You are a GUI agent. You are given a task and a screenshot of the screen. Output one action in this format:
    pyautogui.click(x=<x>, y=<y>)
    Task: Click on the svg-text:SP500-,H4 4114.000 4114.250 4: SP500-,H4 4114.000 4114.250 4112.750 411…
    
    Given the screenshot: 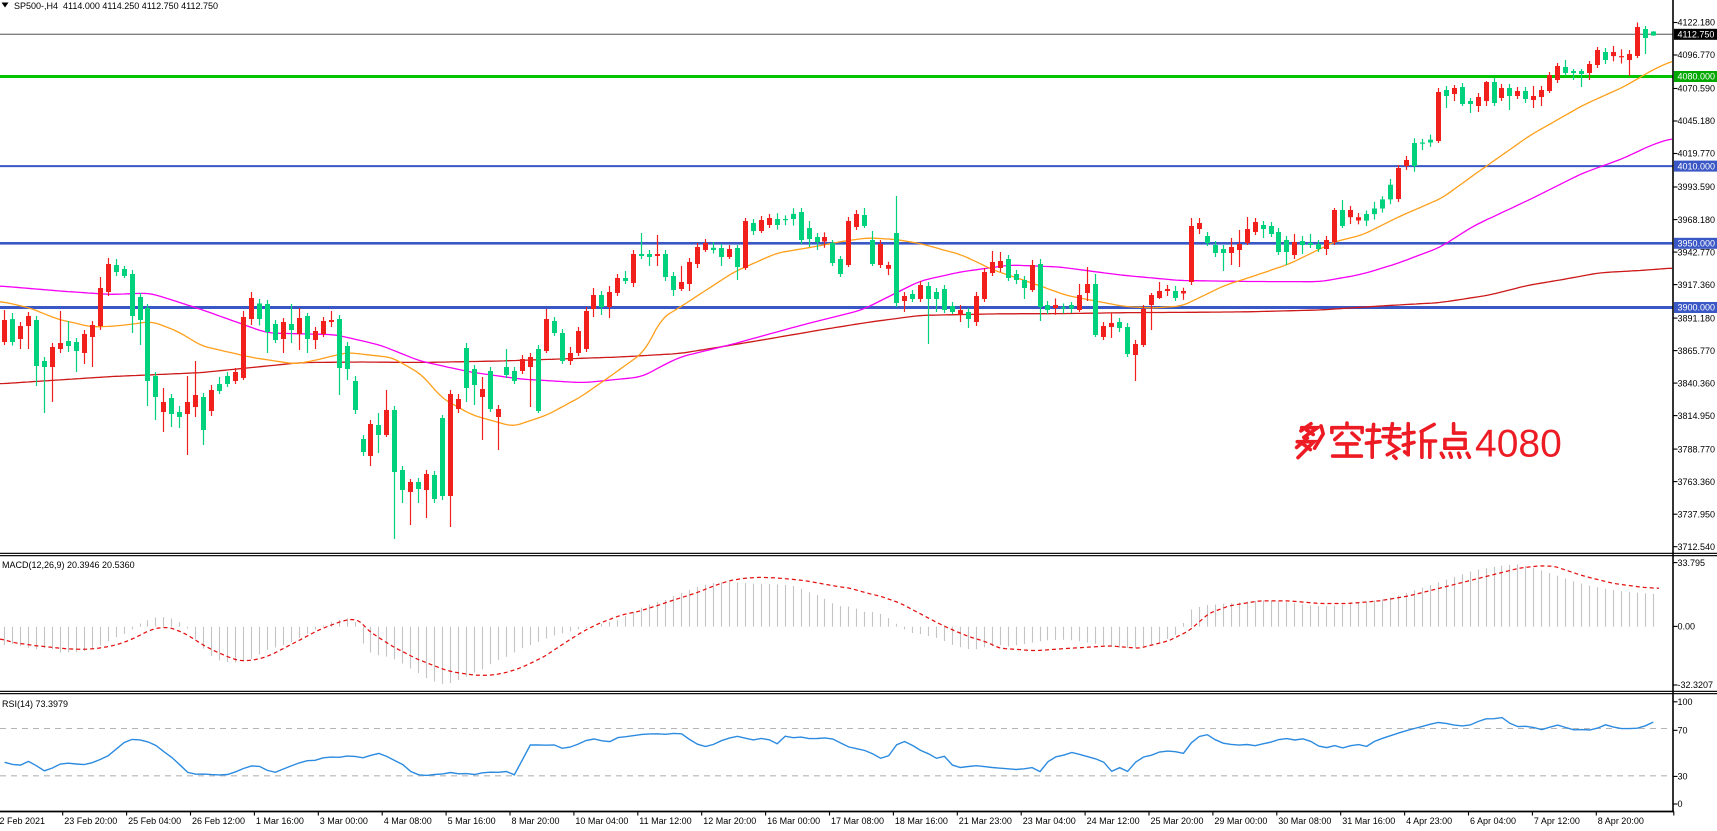 What is the action you would take?
    pyautogui.click(x=116, y=6)
    